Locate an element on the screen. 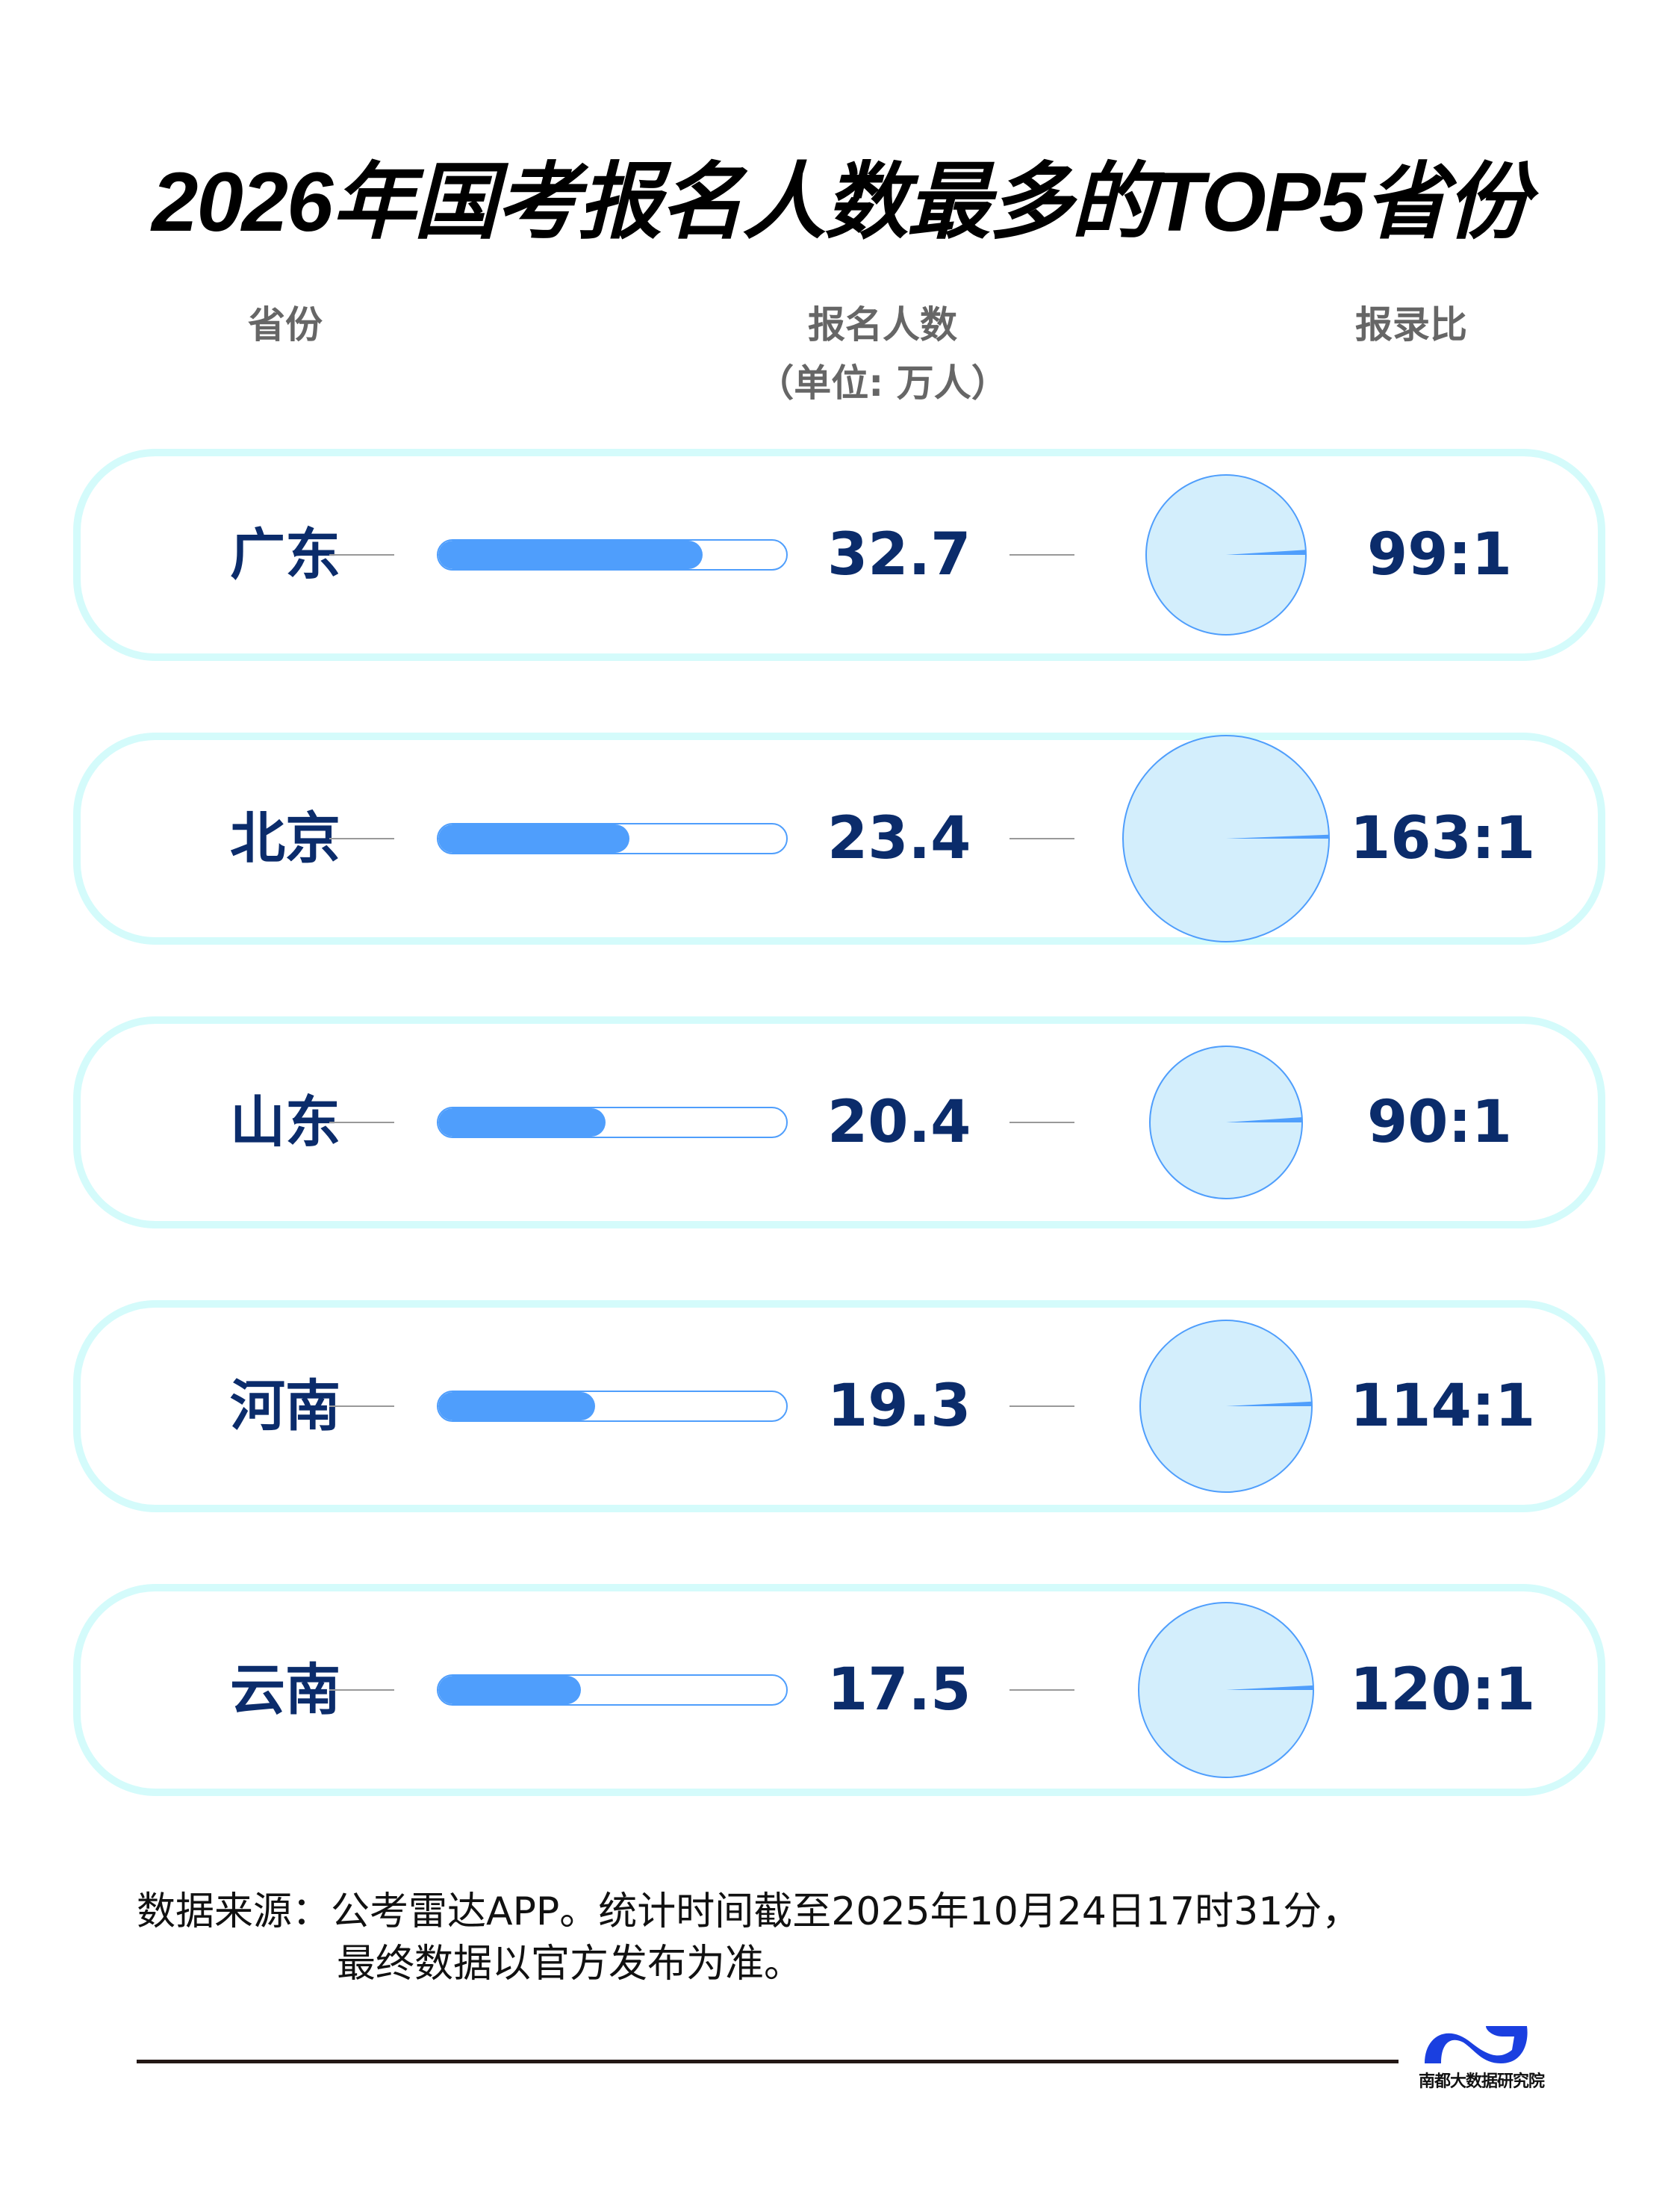 The height and width of the screenshot is (2212, 1680). footer-divider is located at coordinates (768, 2061).